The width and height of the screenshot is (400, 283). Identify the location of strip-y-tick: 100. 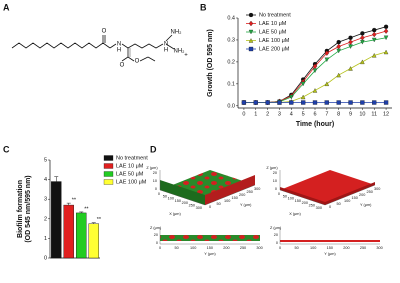
(313, 248).